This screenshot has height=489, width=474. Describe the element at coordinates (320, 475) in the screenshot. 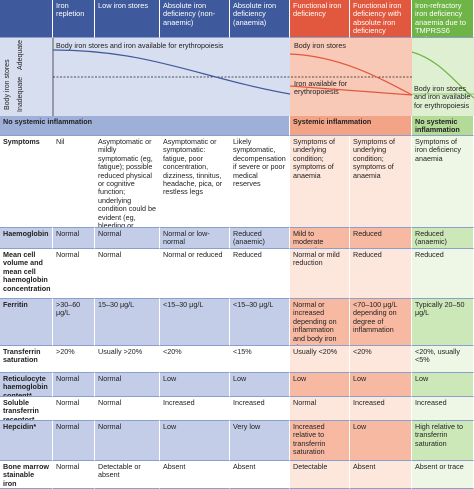

I see `table-cell: Detectable` at that location.